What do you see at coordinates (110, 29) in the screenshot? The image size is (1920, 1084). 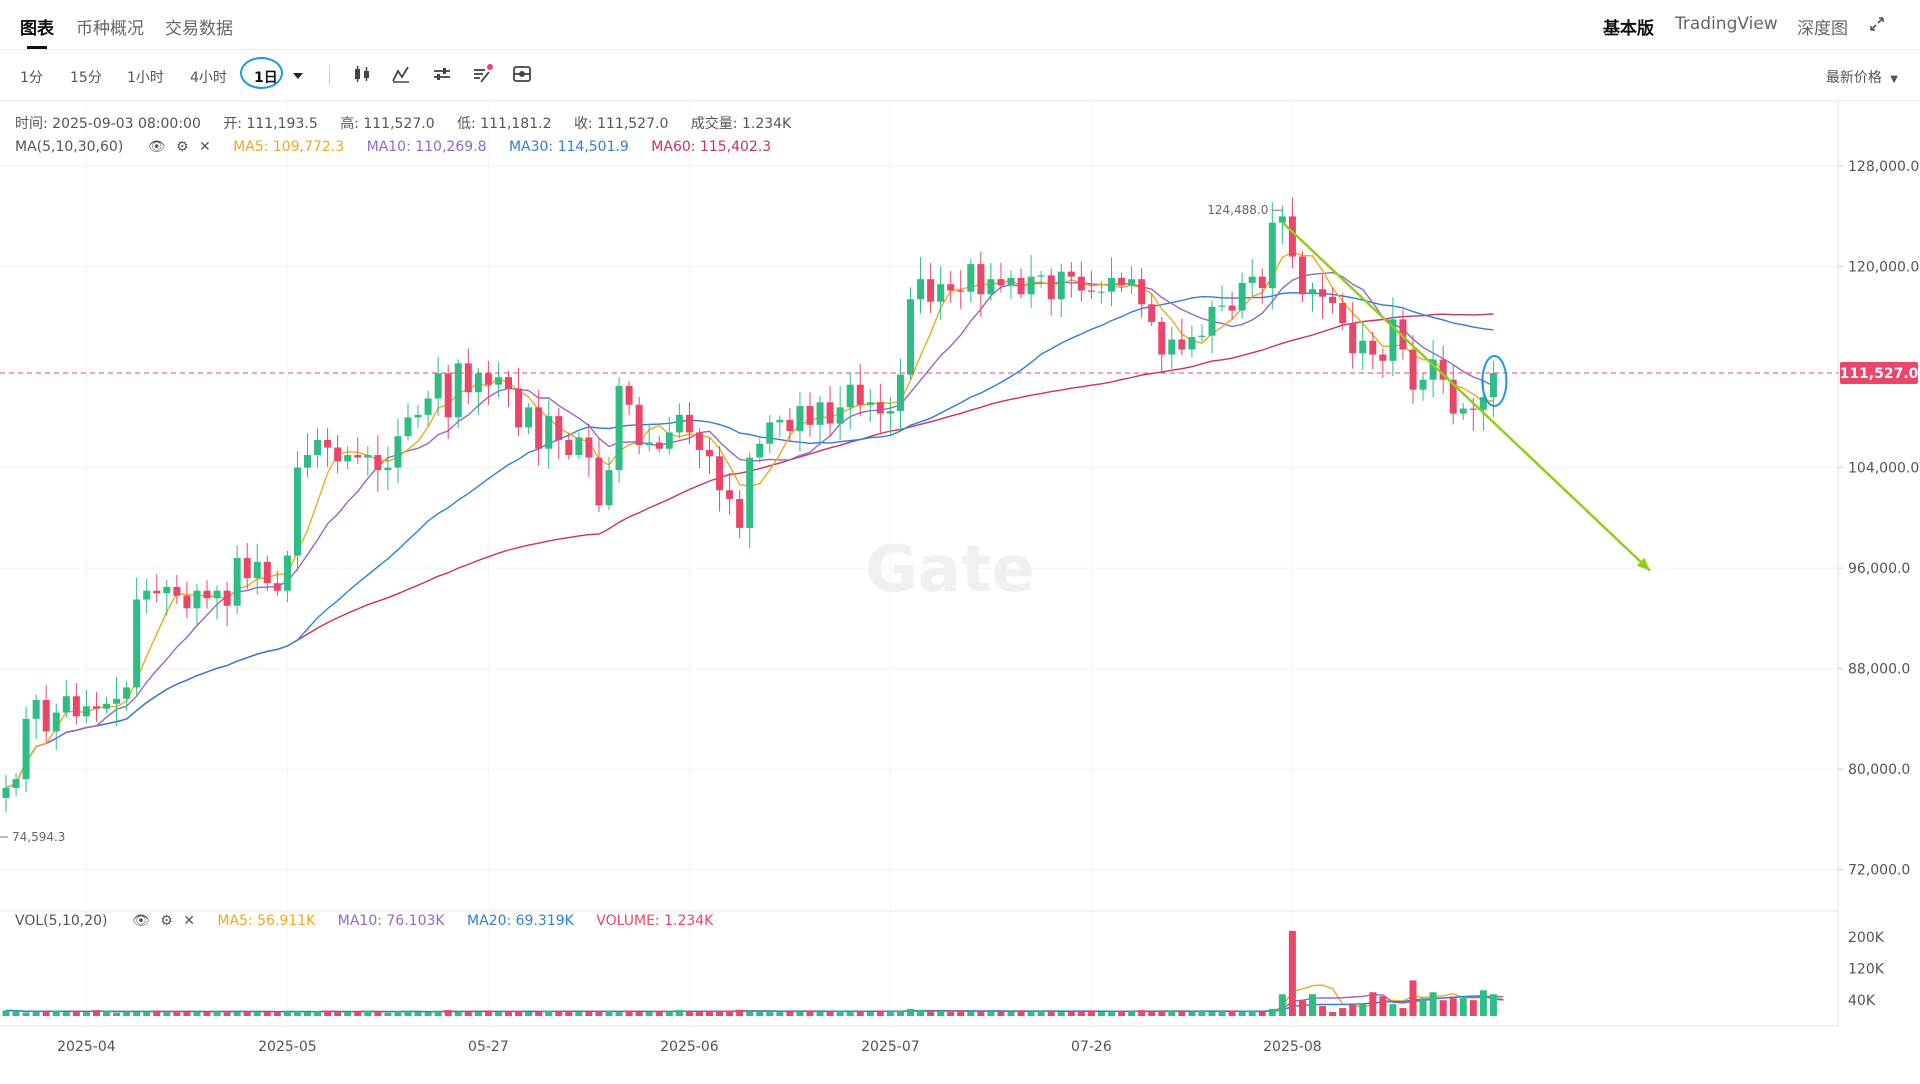 I see `tab-coin-overview: 币种概况` at bounding box center [110, 29].